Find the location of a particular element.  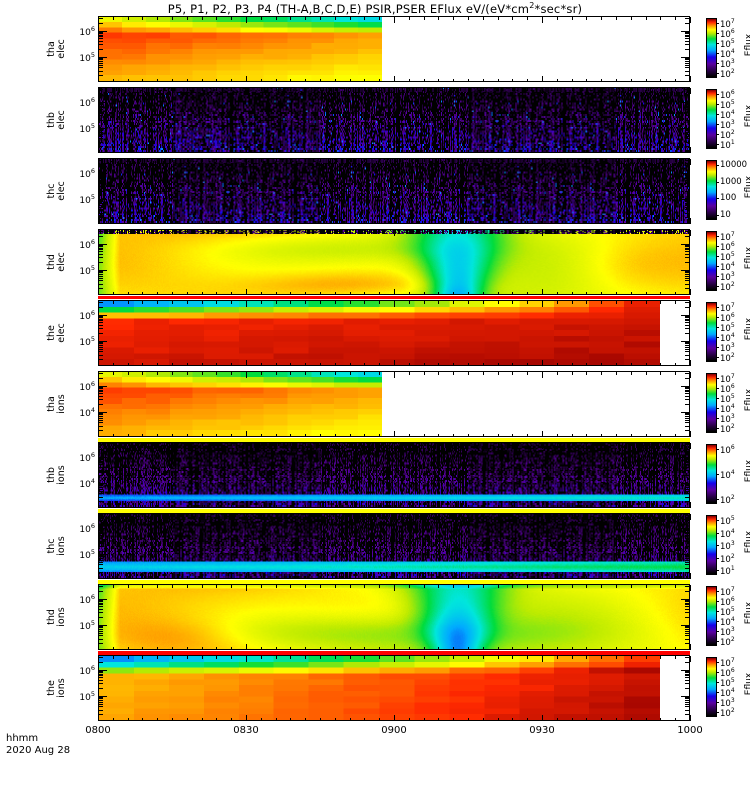

colorbar-tick-thd-ions-1: 10⁶ is located at coordinates (727, 602).